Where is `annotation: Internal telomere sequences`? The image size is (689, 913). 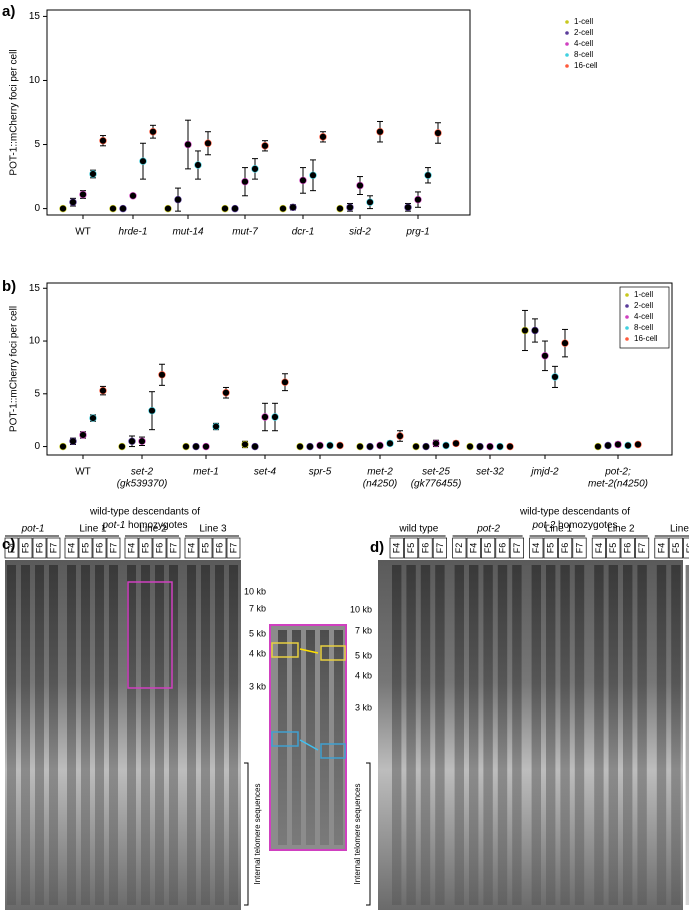
annotation: Internal telomere sequences is located at coordinates (257, 834).